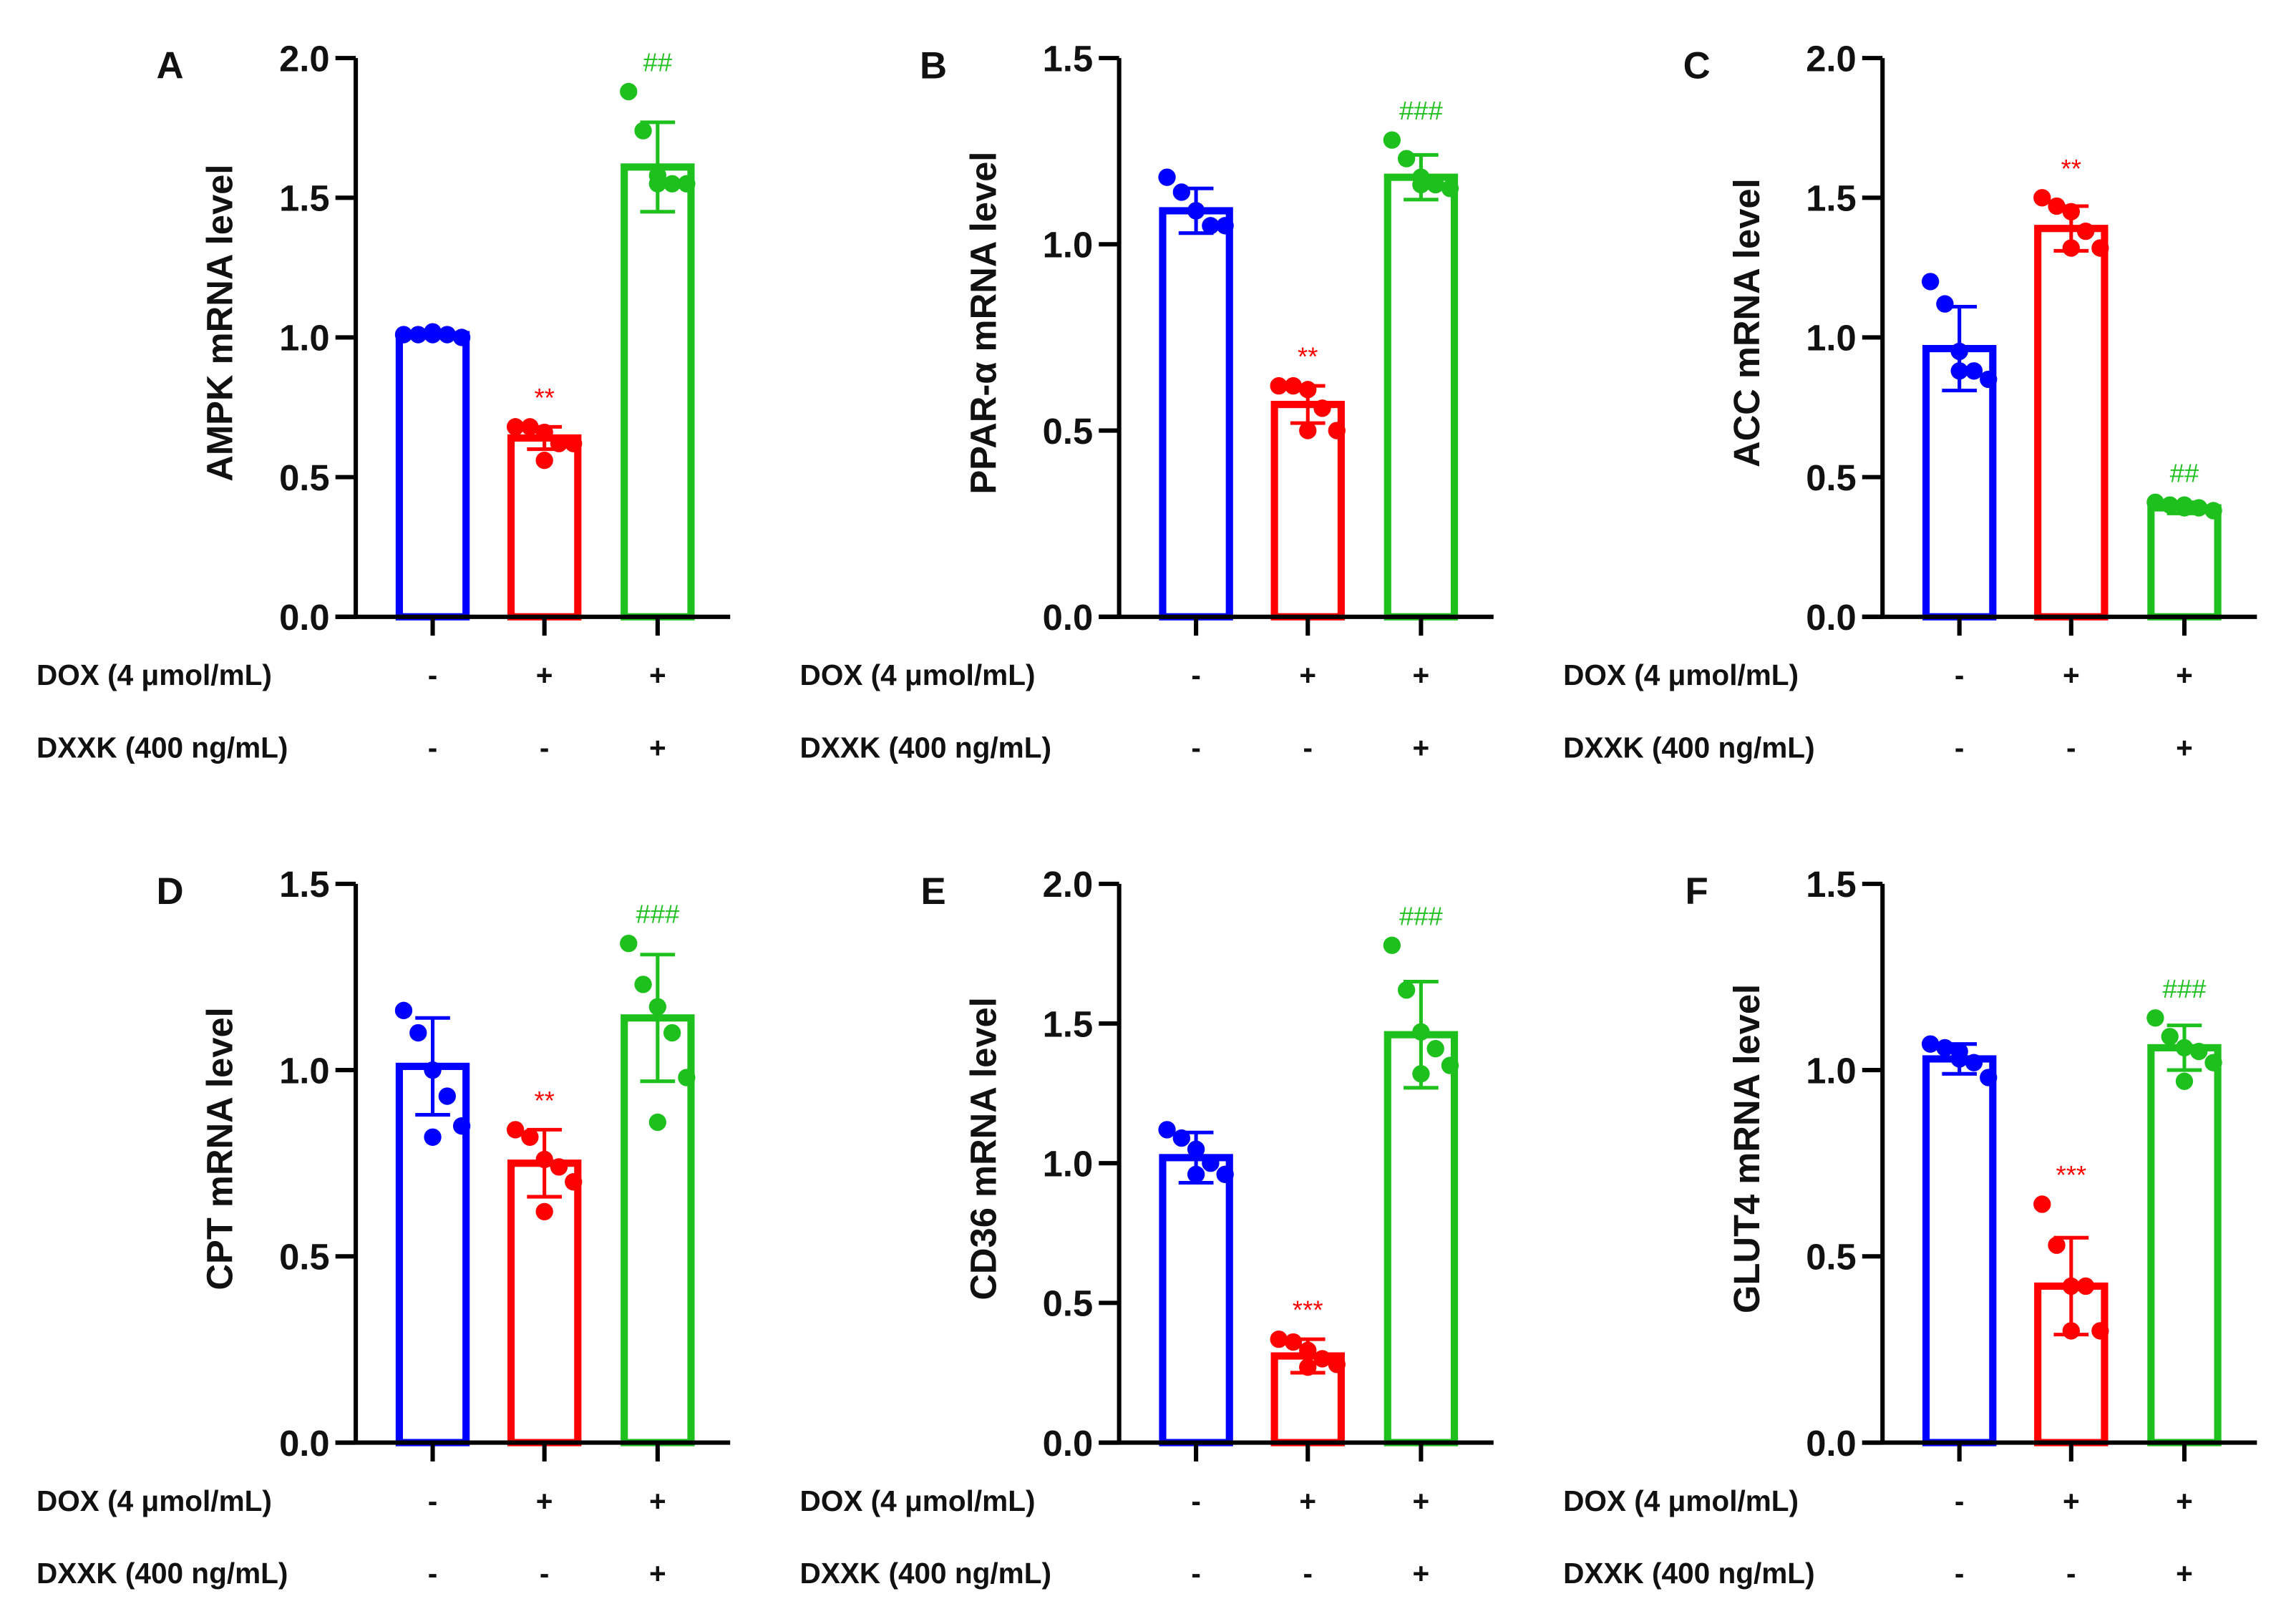 The width and height of the screenshot is (2276, 1624). Describe the element at coordinates (1746, 322) in the screenshot. I see `y-axis-label: ACC mRNA level` at that location.